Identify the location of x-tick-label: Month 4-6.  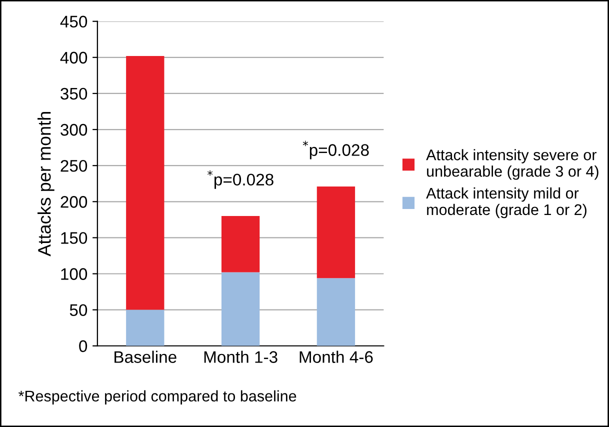
(336, 356).